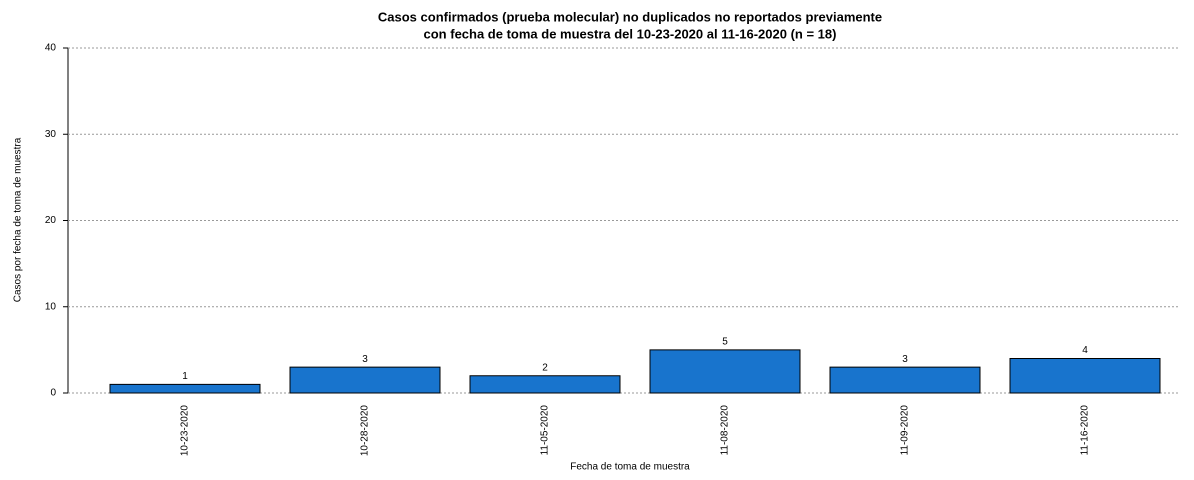 The width and height of the screenshot is (1194, 480). Describe the element at coordinates (185, 431) in the screenshot. I see `x-tick-label: 10-23-2020` at that location.